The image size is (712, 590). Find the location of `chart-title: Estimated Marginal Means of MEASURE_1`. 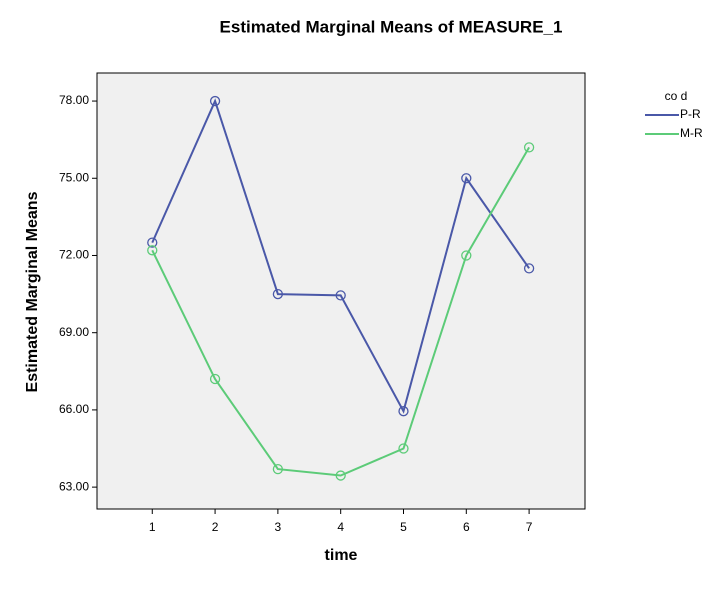

chart-title: Estimated Marginal Means of MEASURE_1 is located at coordinates (391, 26).